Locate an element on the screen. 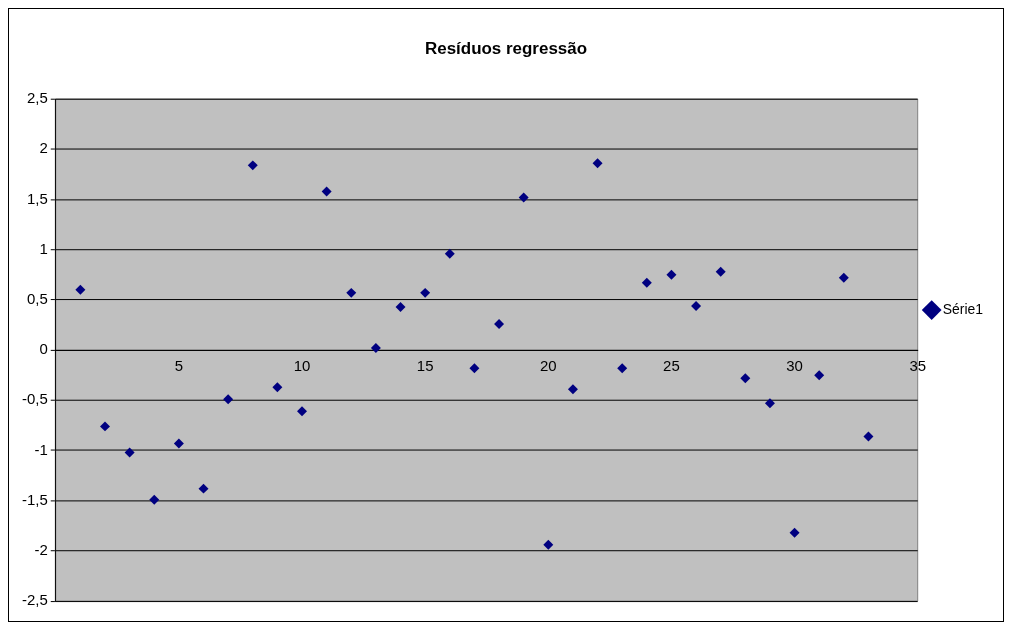 This screenshot has height=630, width=1012. legend-label: Série1 is located at coordinates (963, 308).